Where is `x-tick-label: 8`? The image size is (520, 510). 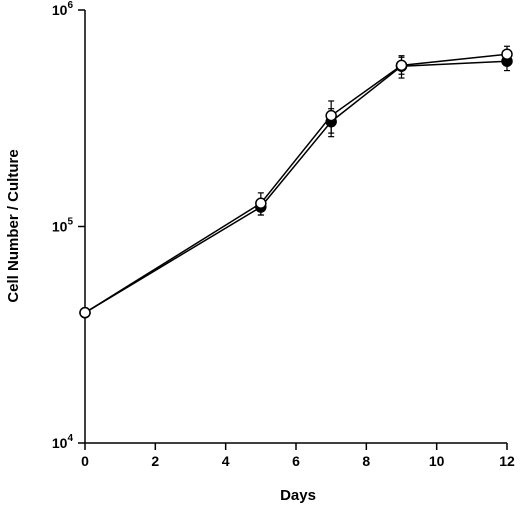
x-tick-label: 8 is located at coordinates (366, 461).